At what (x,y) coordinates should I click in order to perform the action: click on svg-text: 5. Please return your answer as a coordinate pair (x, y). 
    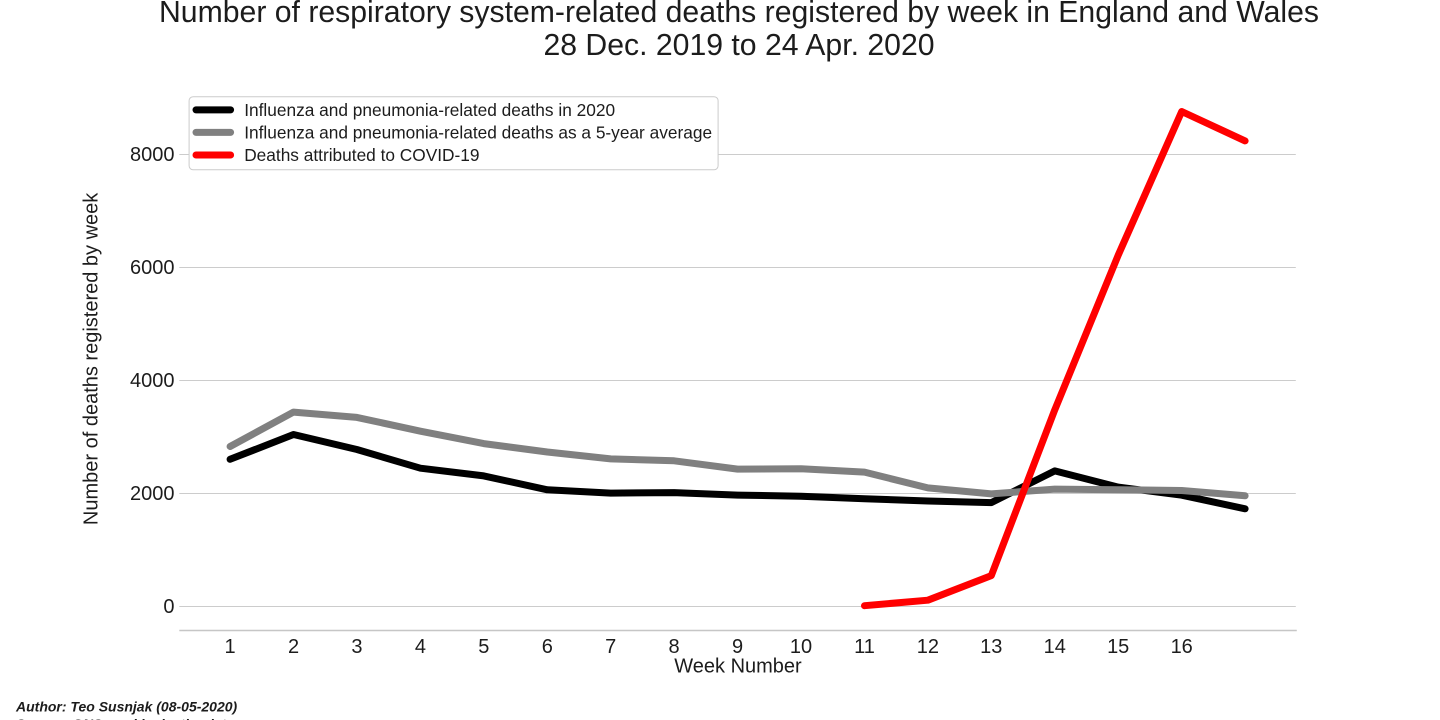
    Looking at the image, I should click on (483, 647).